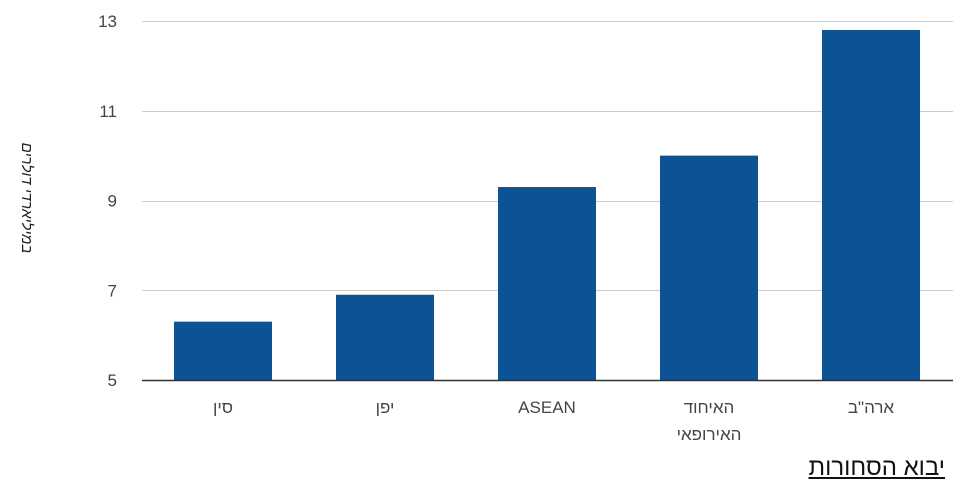  I want to click on y-tick-label: 9, so click(112, 201).